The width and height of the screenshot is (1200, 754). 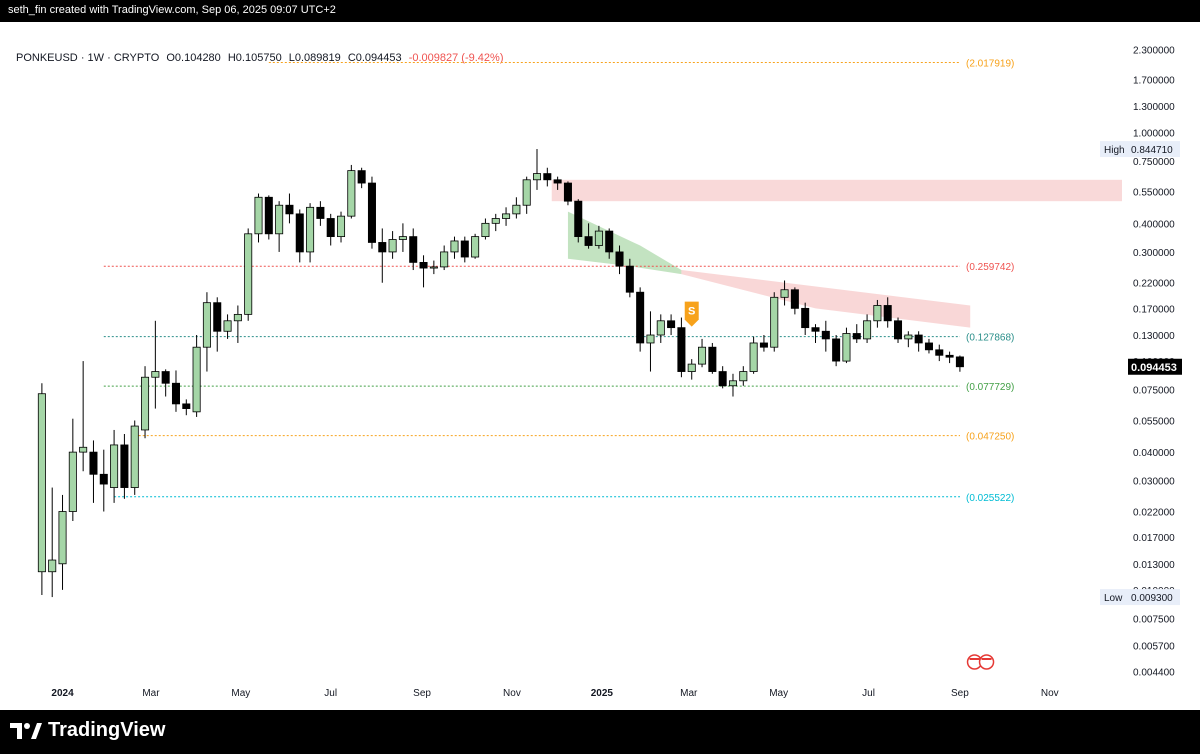 What do you see at coordinates (836, 190) in the screenshot?
I see `supply-zone` at bounding box center [836, 190].